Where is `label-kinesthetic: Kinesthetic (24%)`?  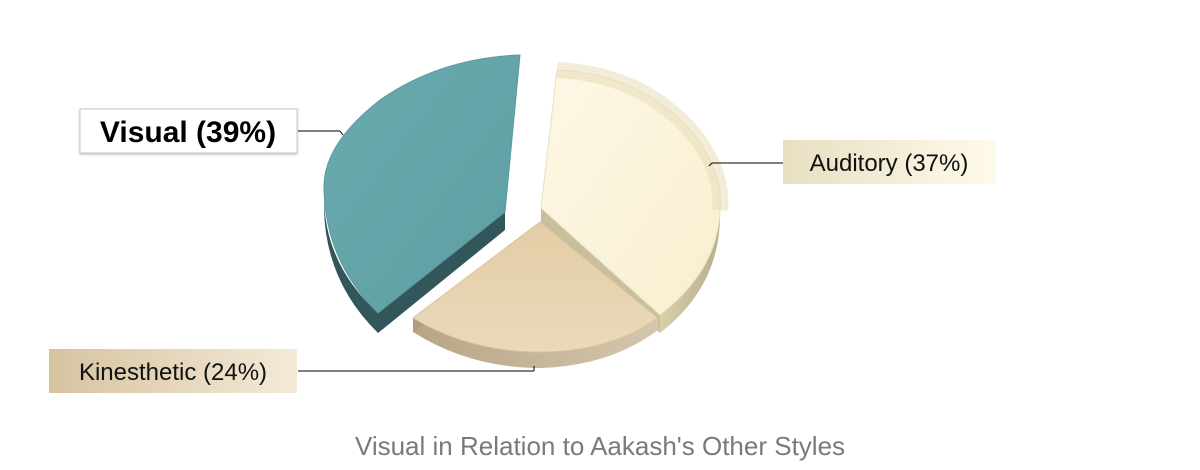
label-kinesthetic: Kinesthetic (24%) is located at coordinates (173, 371).